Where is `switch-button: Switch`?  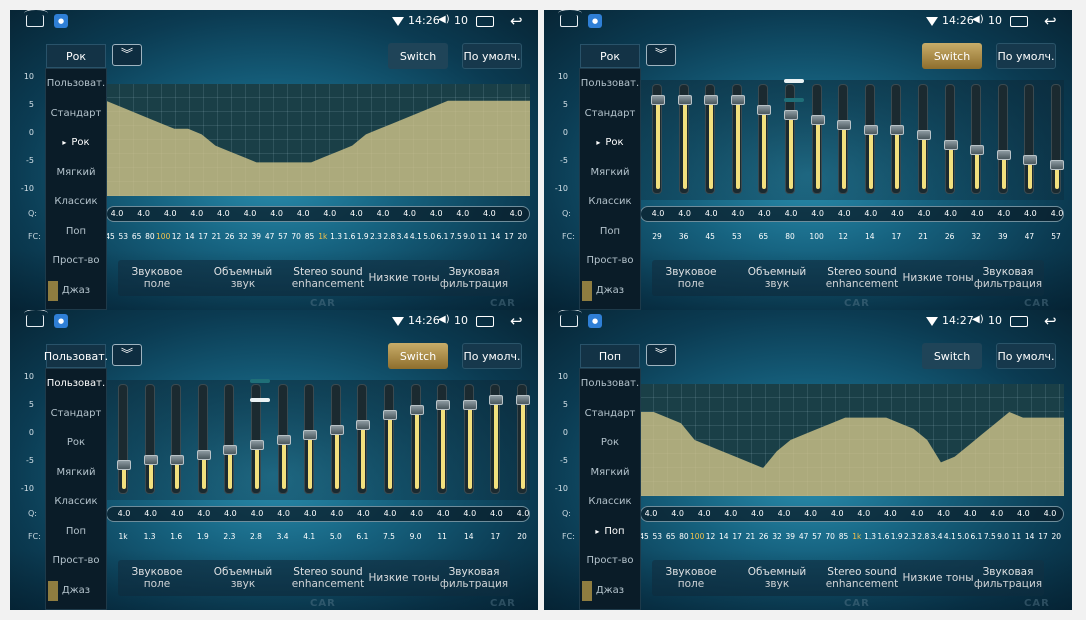
switch-button: Switch is located at coordinates (418, 356).